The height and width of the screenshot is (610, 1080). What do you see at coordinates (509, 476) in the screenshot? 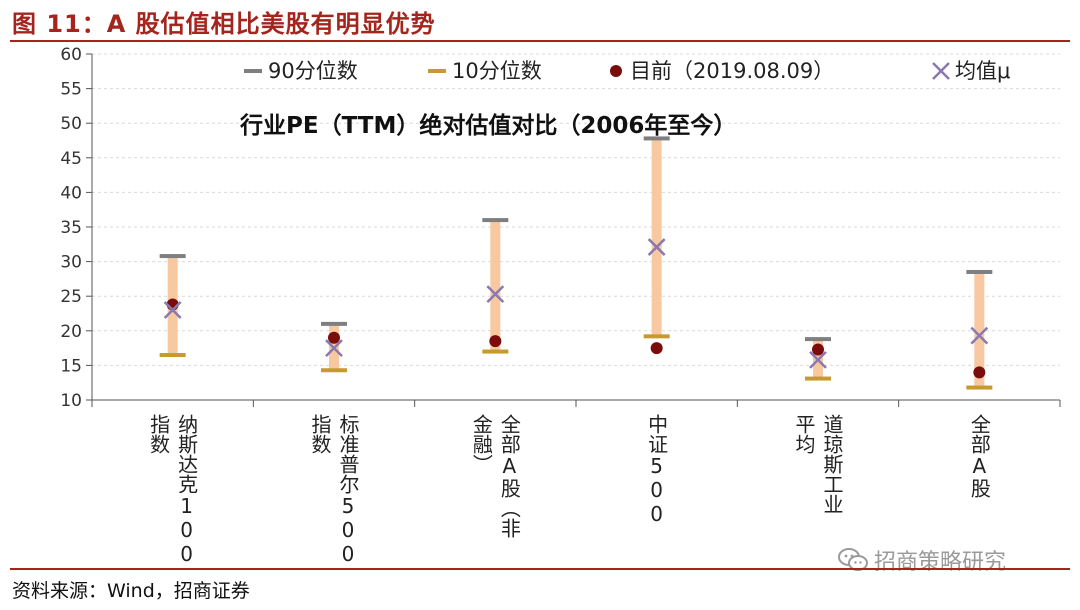
I see `category-label: 全部A股（非` at bounding box center [509, 476].